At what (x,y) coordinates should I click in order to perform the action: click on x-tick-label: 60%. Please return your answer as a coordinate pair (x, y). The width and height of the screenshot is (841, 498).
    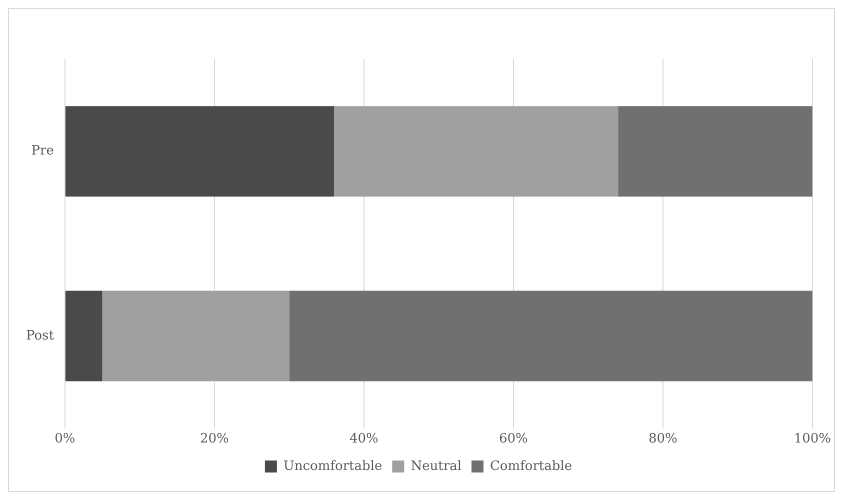
    Looking at the image, I should click on (513, 439).